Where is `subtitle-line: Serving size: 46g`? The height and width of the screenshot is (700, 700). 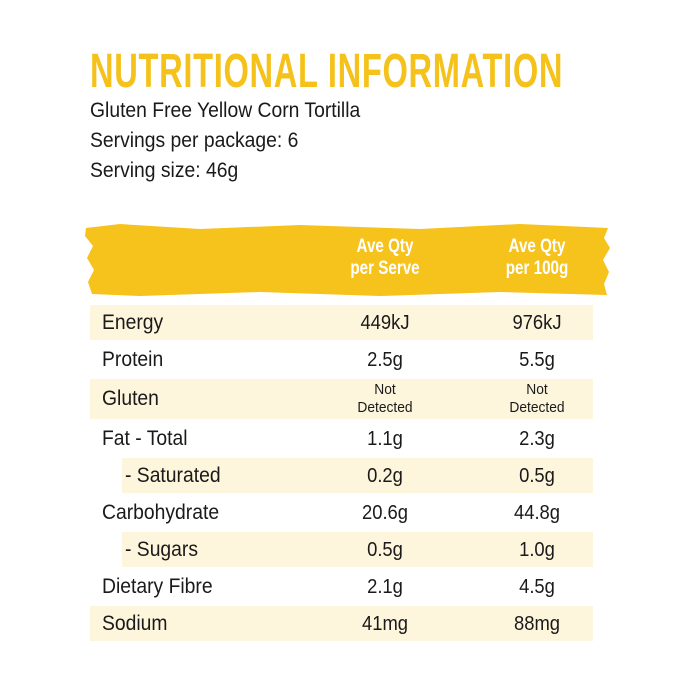
subtitle-line: Serving size: 46g is located at coordinates (164, 170).